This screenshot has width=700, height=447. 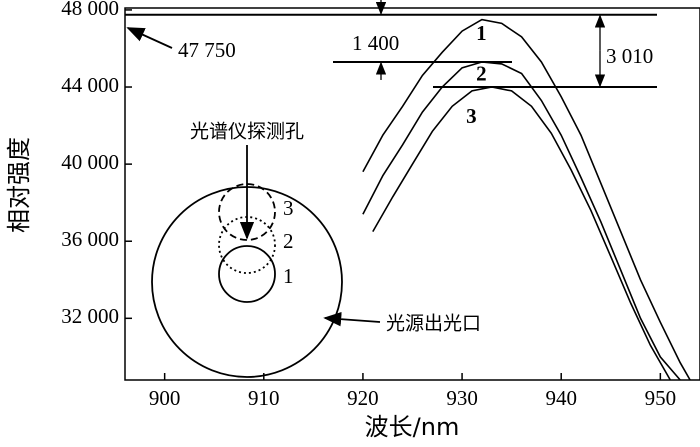 What do you see at coordinates (629, 56) in the screenshot?
I see `diff-label: 3 010` at bounding box center [629, 56].